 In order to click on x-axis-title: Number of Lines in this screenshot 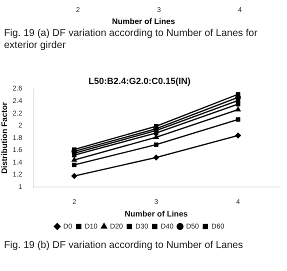, I will do `click(156, 213)`.